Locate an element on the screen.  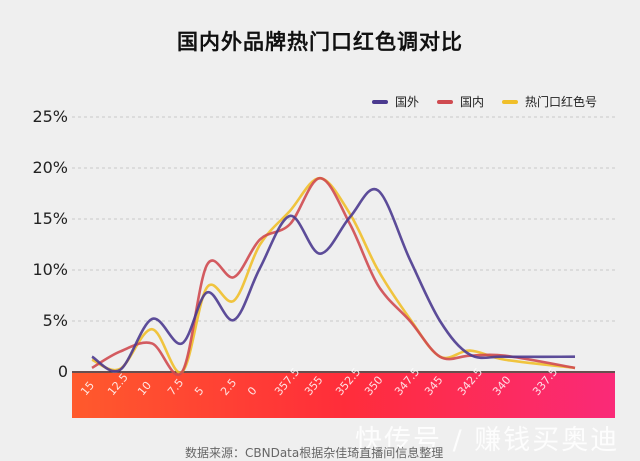
watermark: 快传号 / 赚钱买奥迪 is located at coordinates (487, 440).